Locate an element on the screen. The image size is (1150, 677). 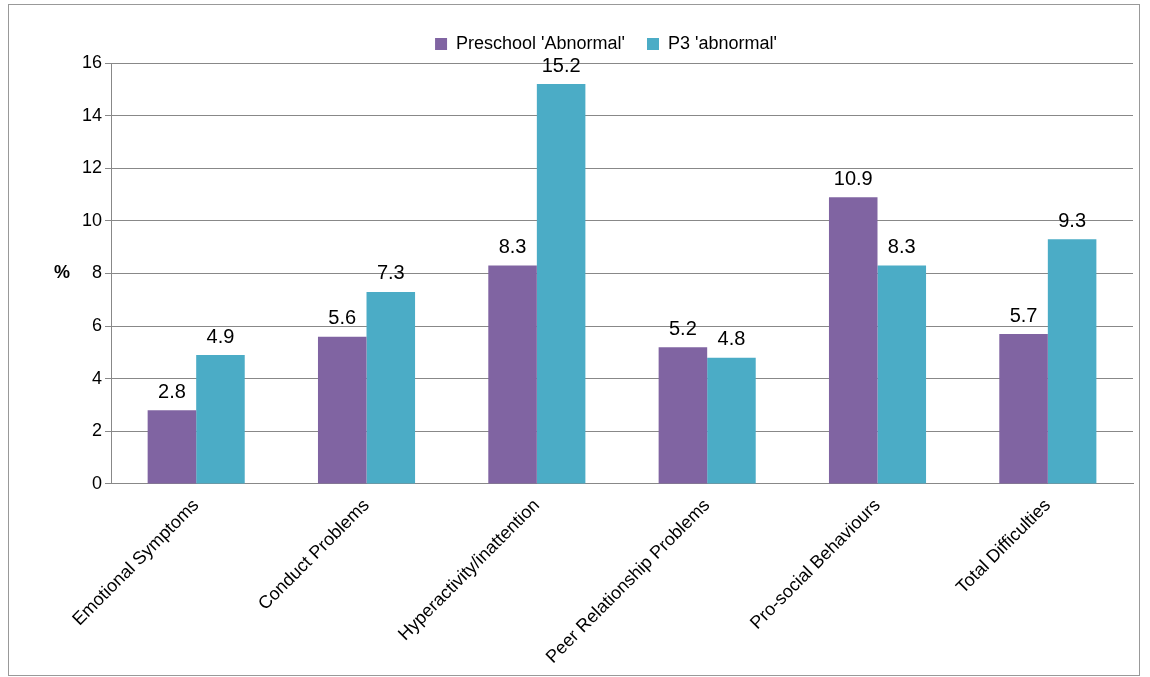
data-label: 5.2 is located at coordinates (683, 327).